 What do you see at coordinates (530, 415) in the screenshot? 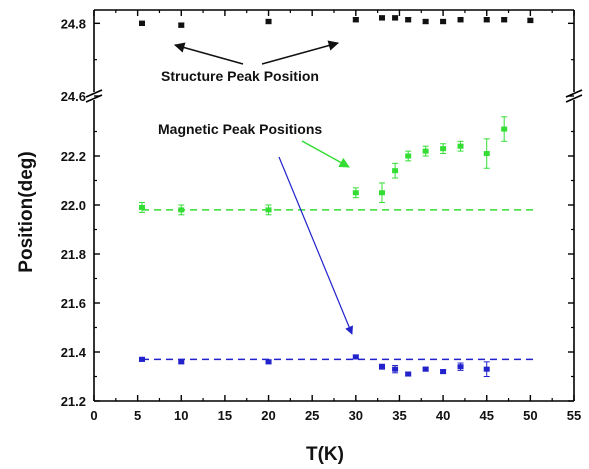
I see `x-tick-label: 50` at bounding box center [530, 415].